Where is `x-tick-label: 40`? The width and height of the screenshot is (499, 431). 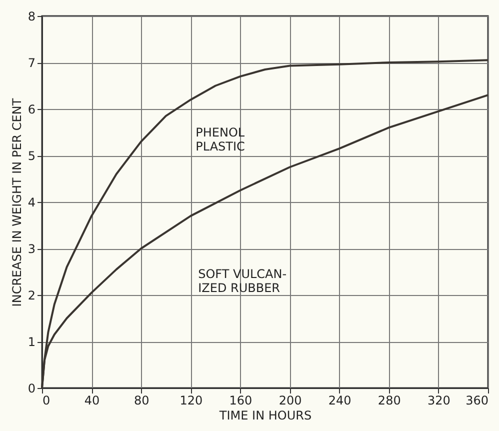
x-tick-label: 40 is located at coordinates (92, 401).